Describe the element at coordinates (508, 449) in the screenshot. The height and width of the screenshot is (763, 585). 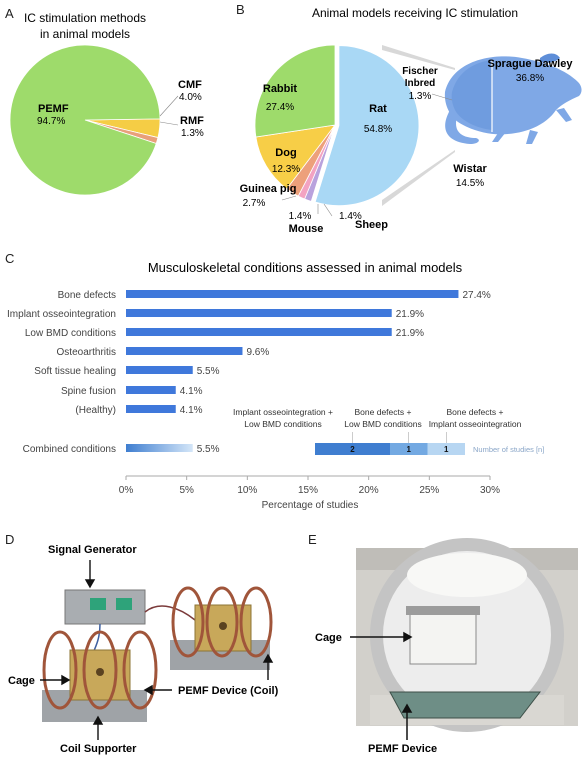
I see `combined-unit-label: Number of studies [n]` at that location.